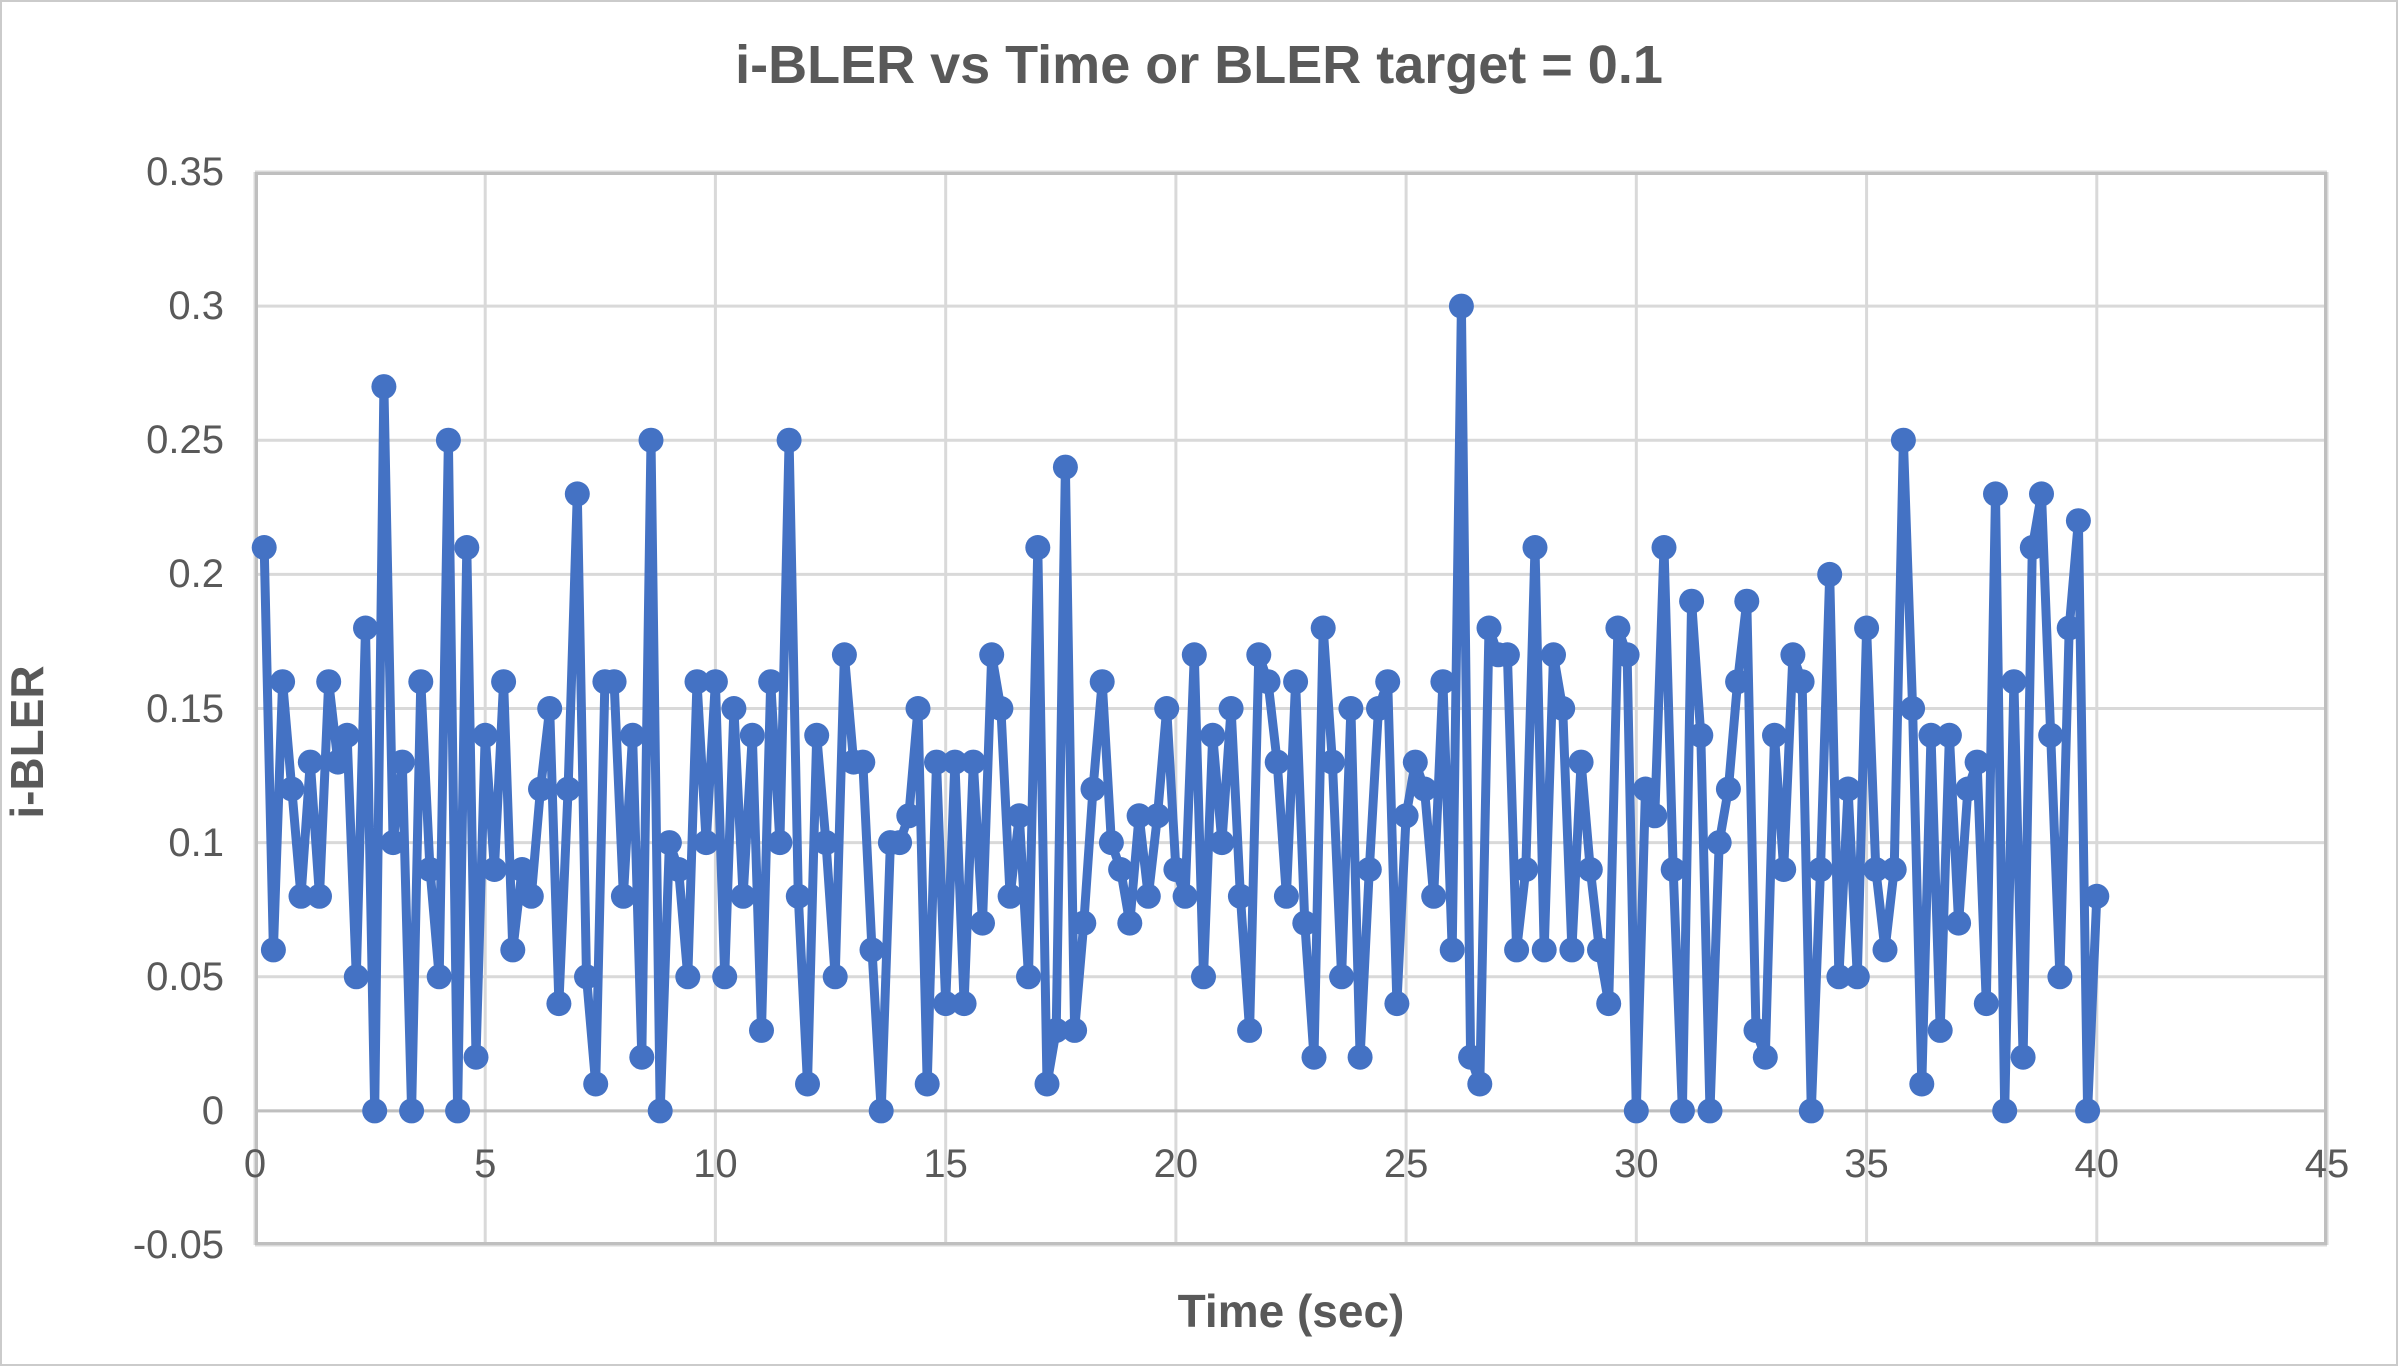 This screenshot has width=2398, height=1366. I want to click on y-tick-label: 0.05, so click(185, 976).